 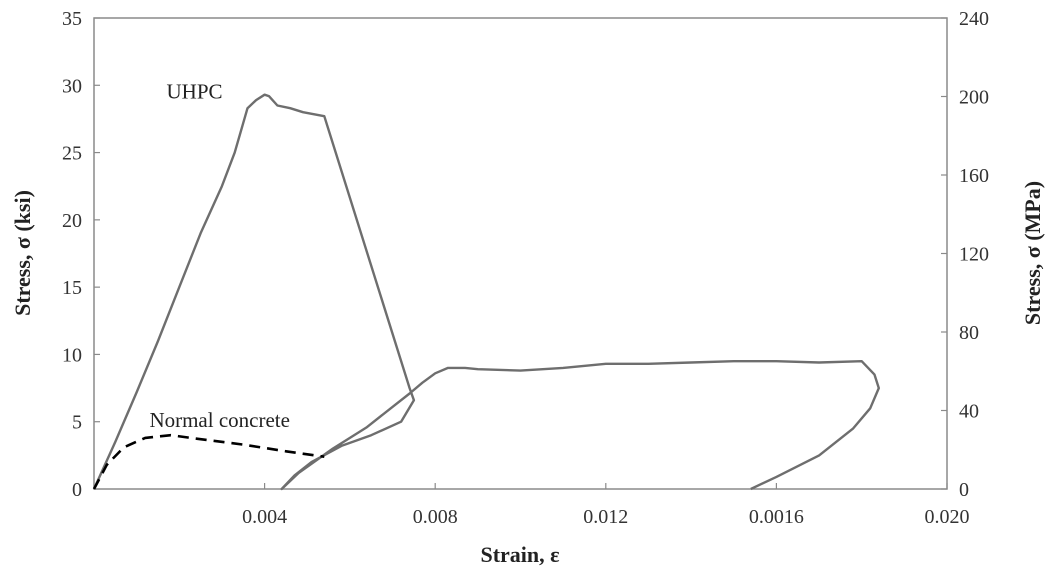 I want to click on y-axis-right-title: Stress, σ (MPa), so click(x=1032, y=253).